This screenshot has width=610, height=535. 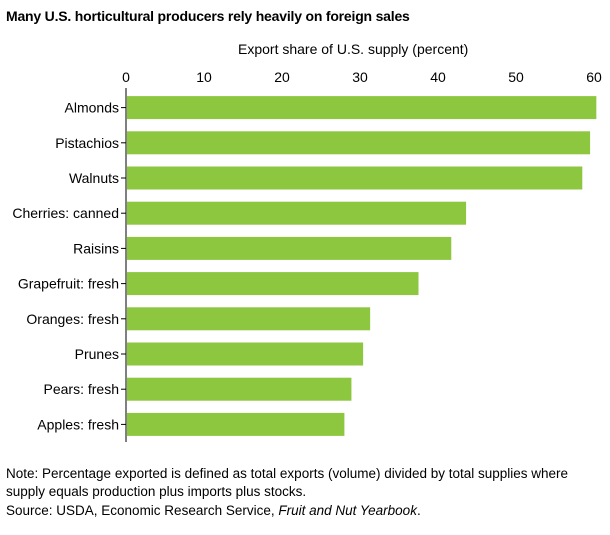 I want to click on x-tick-label: 20, so click(x=282, y=77).